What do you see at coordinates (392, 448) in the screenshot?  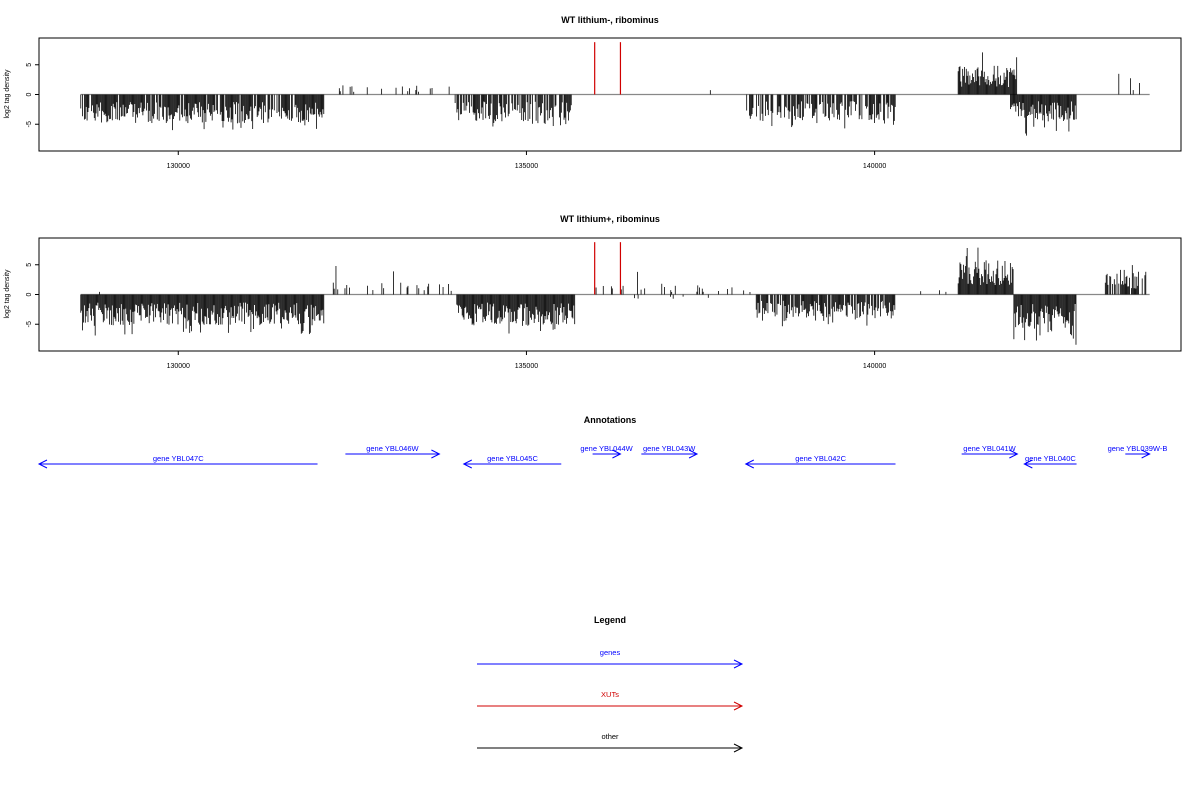 I see `gene-label: gene YBL046W` at bounding box center [392, 448].